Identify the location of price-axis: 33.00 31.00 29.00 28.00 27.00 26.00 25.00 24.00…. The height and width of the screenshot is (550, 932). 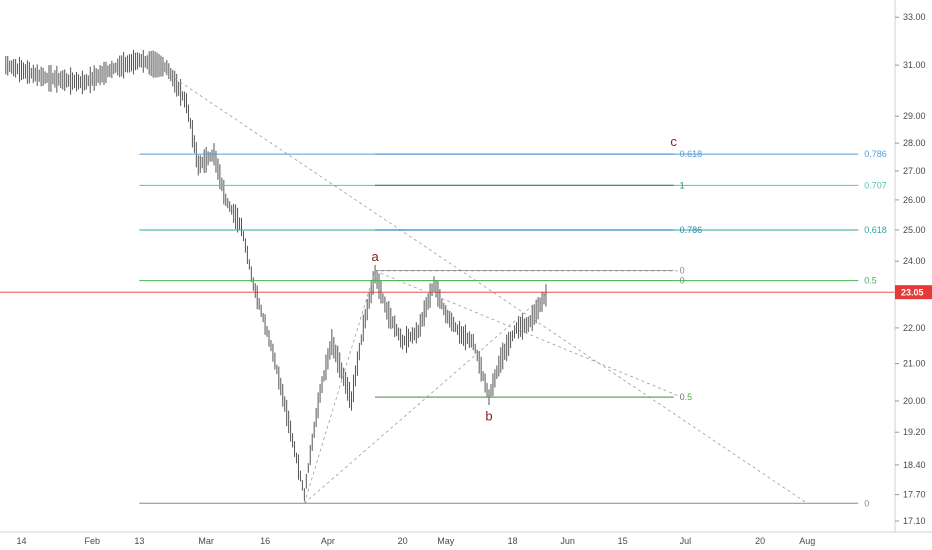
(913, 266).